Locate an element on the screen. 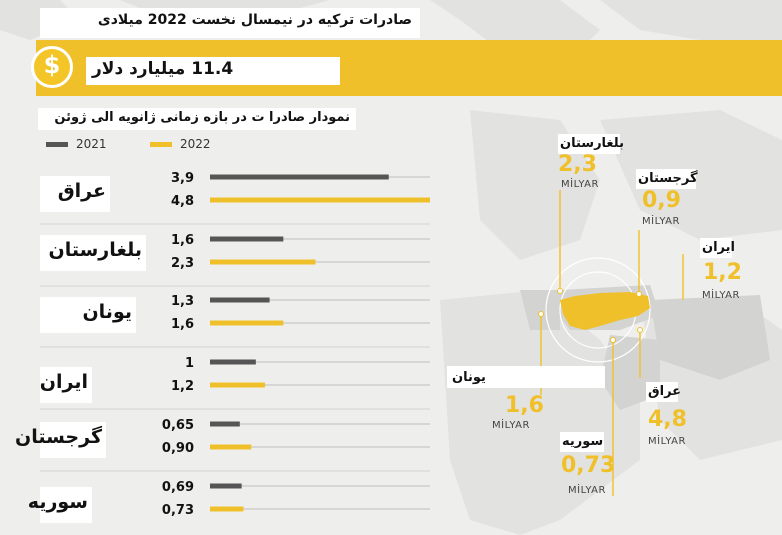  category-label: بلغارستان is located at coordinates (95, 250).